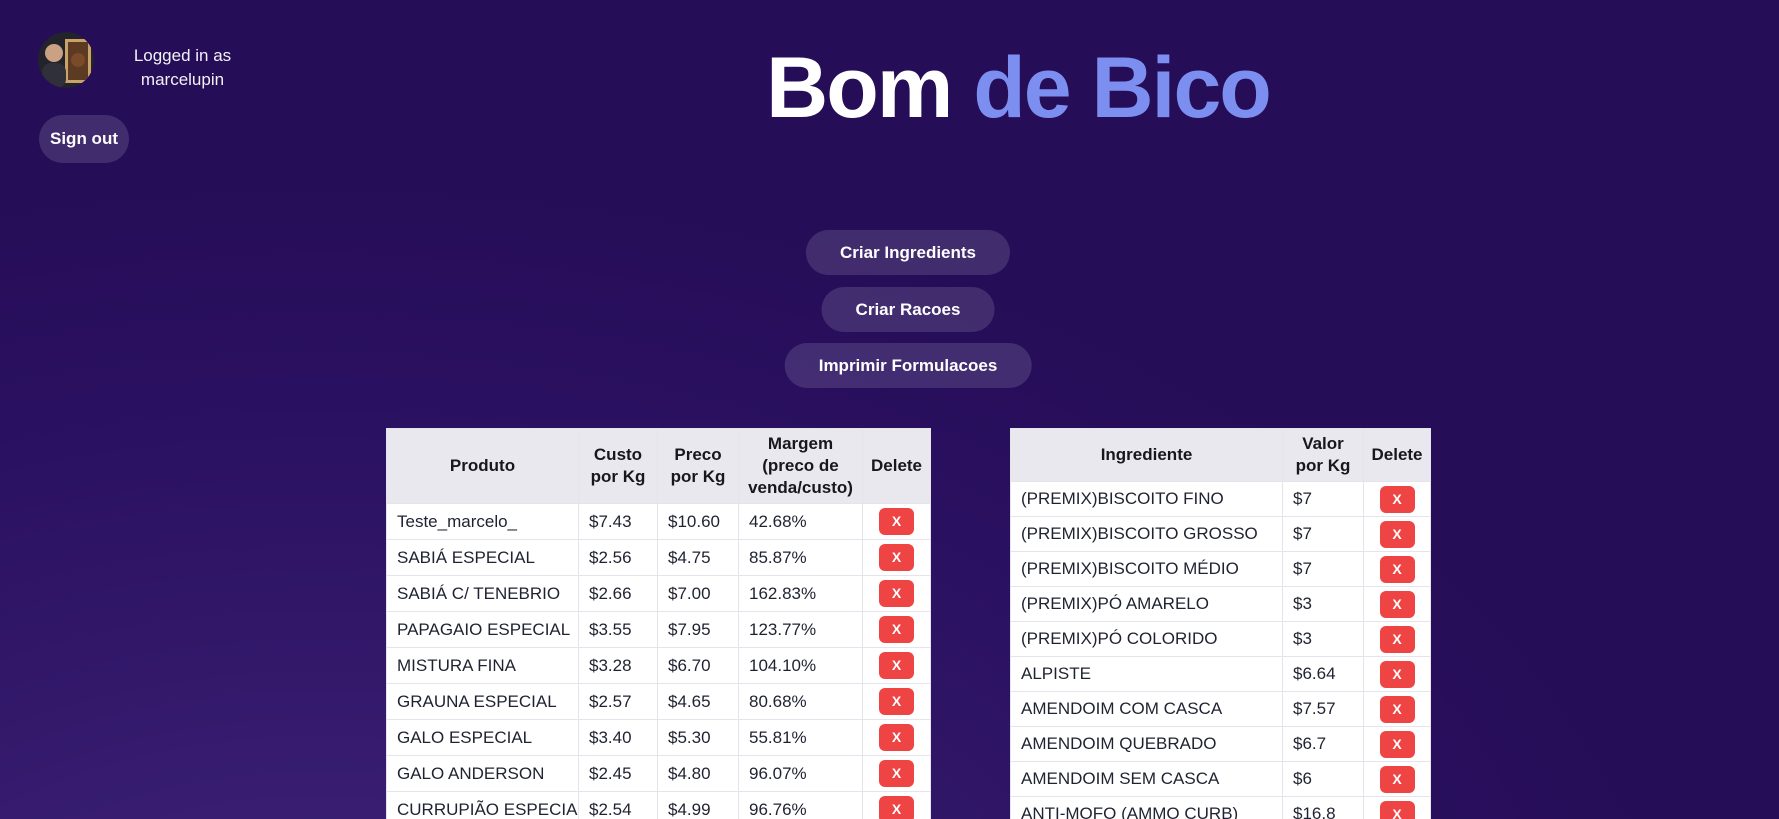 This screenshot has height=819, width=1779. I want to click on preco-cell: $4.80, so click(698, 773).